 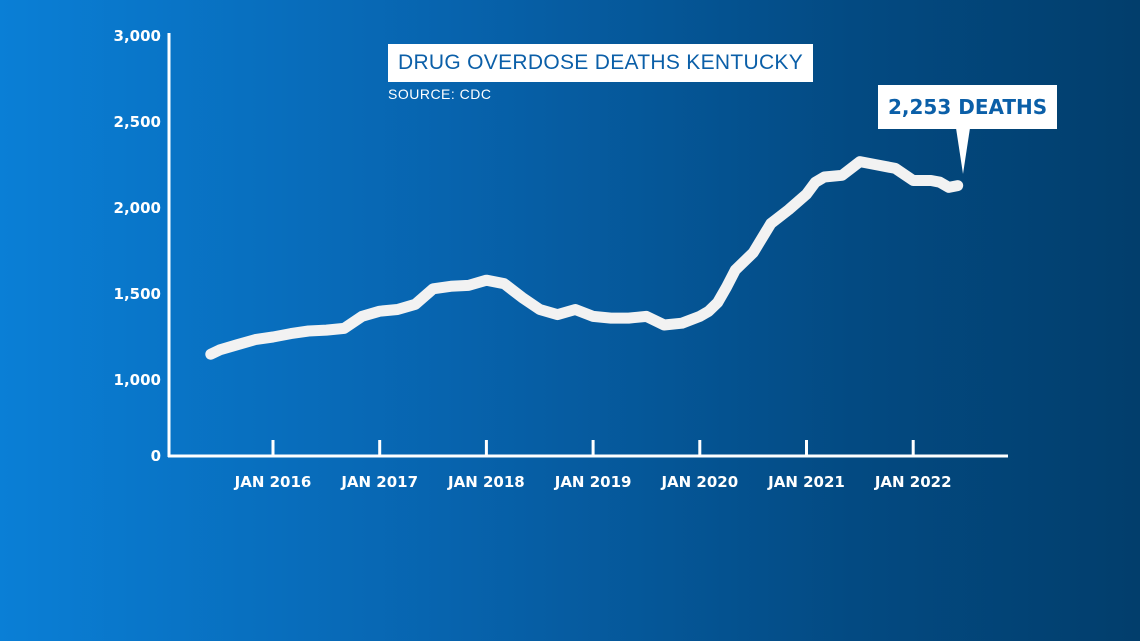 I want to click on x-tick-label: JAN 2017, so click(x=379, y=482).